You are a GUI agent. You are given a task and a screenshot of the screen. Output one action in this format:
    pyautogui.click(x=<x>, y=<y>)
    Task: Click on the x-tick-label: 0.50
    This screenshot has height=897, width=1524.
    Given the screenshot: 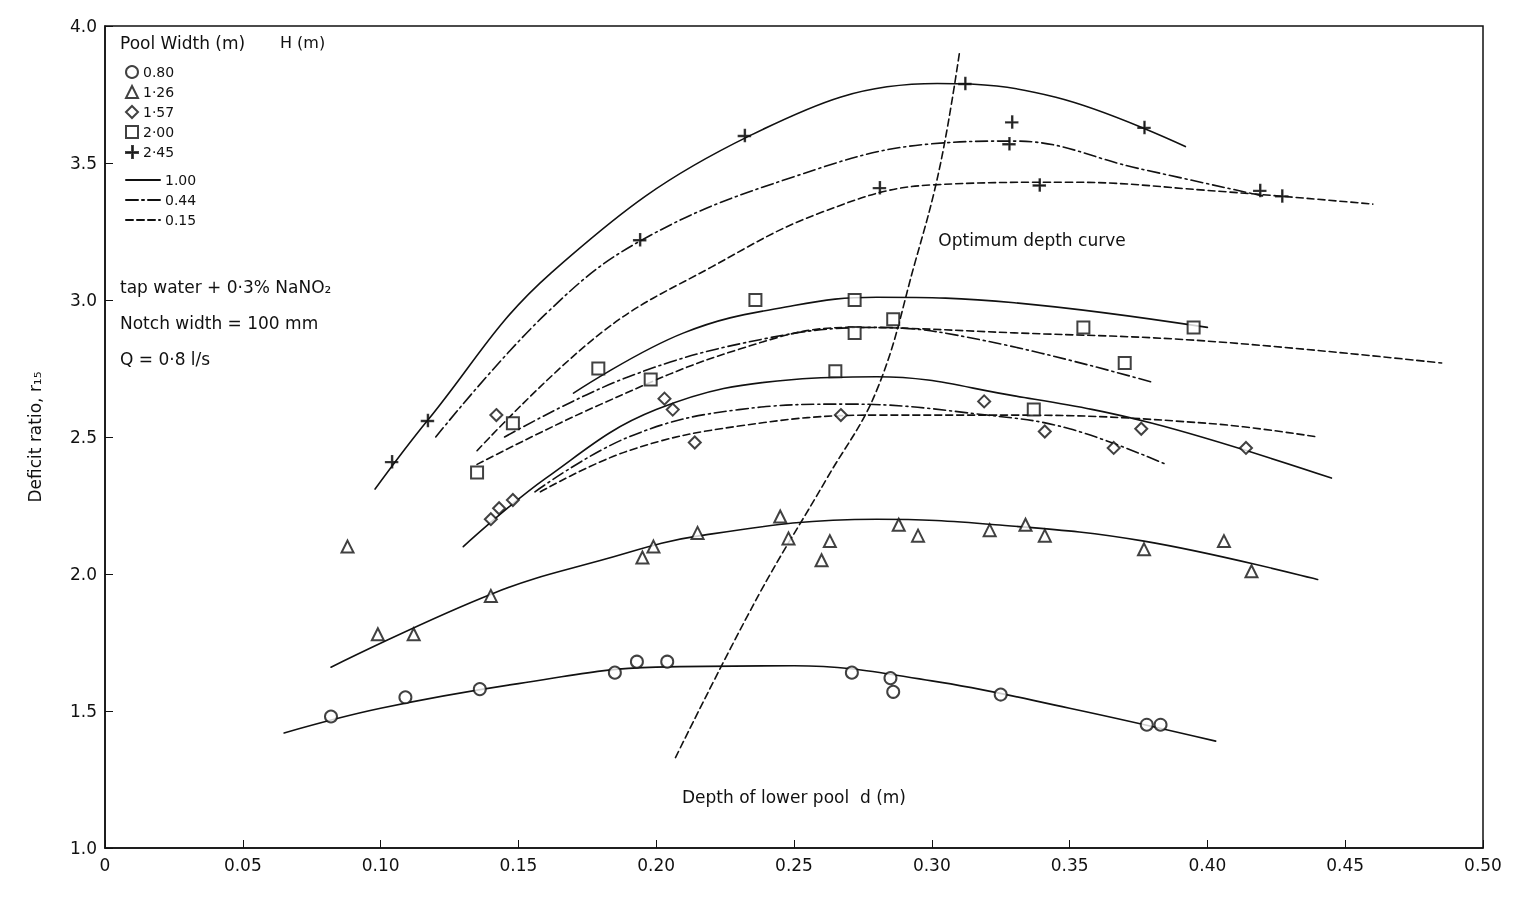 What is the action you would take?
    pyautogui.click(x=1483, y=864)
    